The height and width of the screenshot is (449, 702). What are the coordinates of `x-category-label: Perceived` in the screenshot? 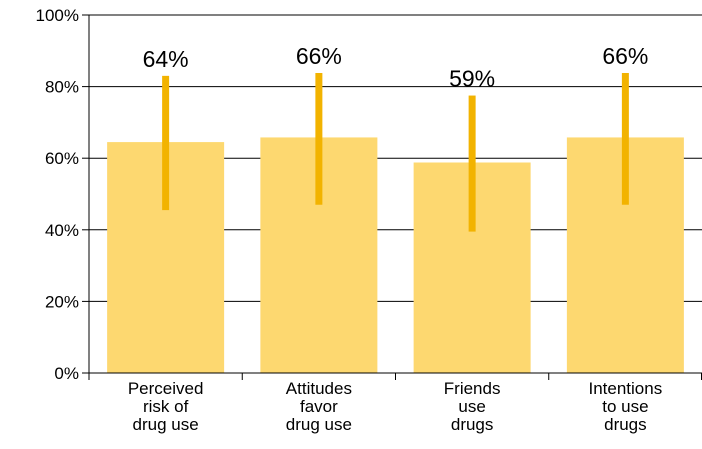 It's located at (166, 388).